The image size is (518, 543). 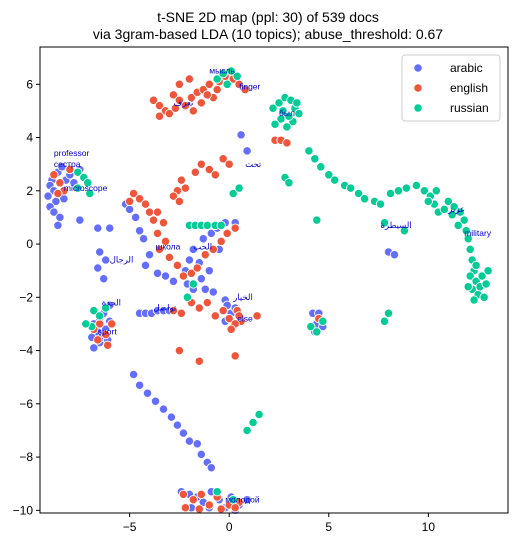 I want to click on x-tick-label: −5, so click(x=130, y=527).